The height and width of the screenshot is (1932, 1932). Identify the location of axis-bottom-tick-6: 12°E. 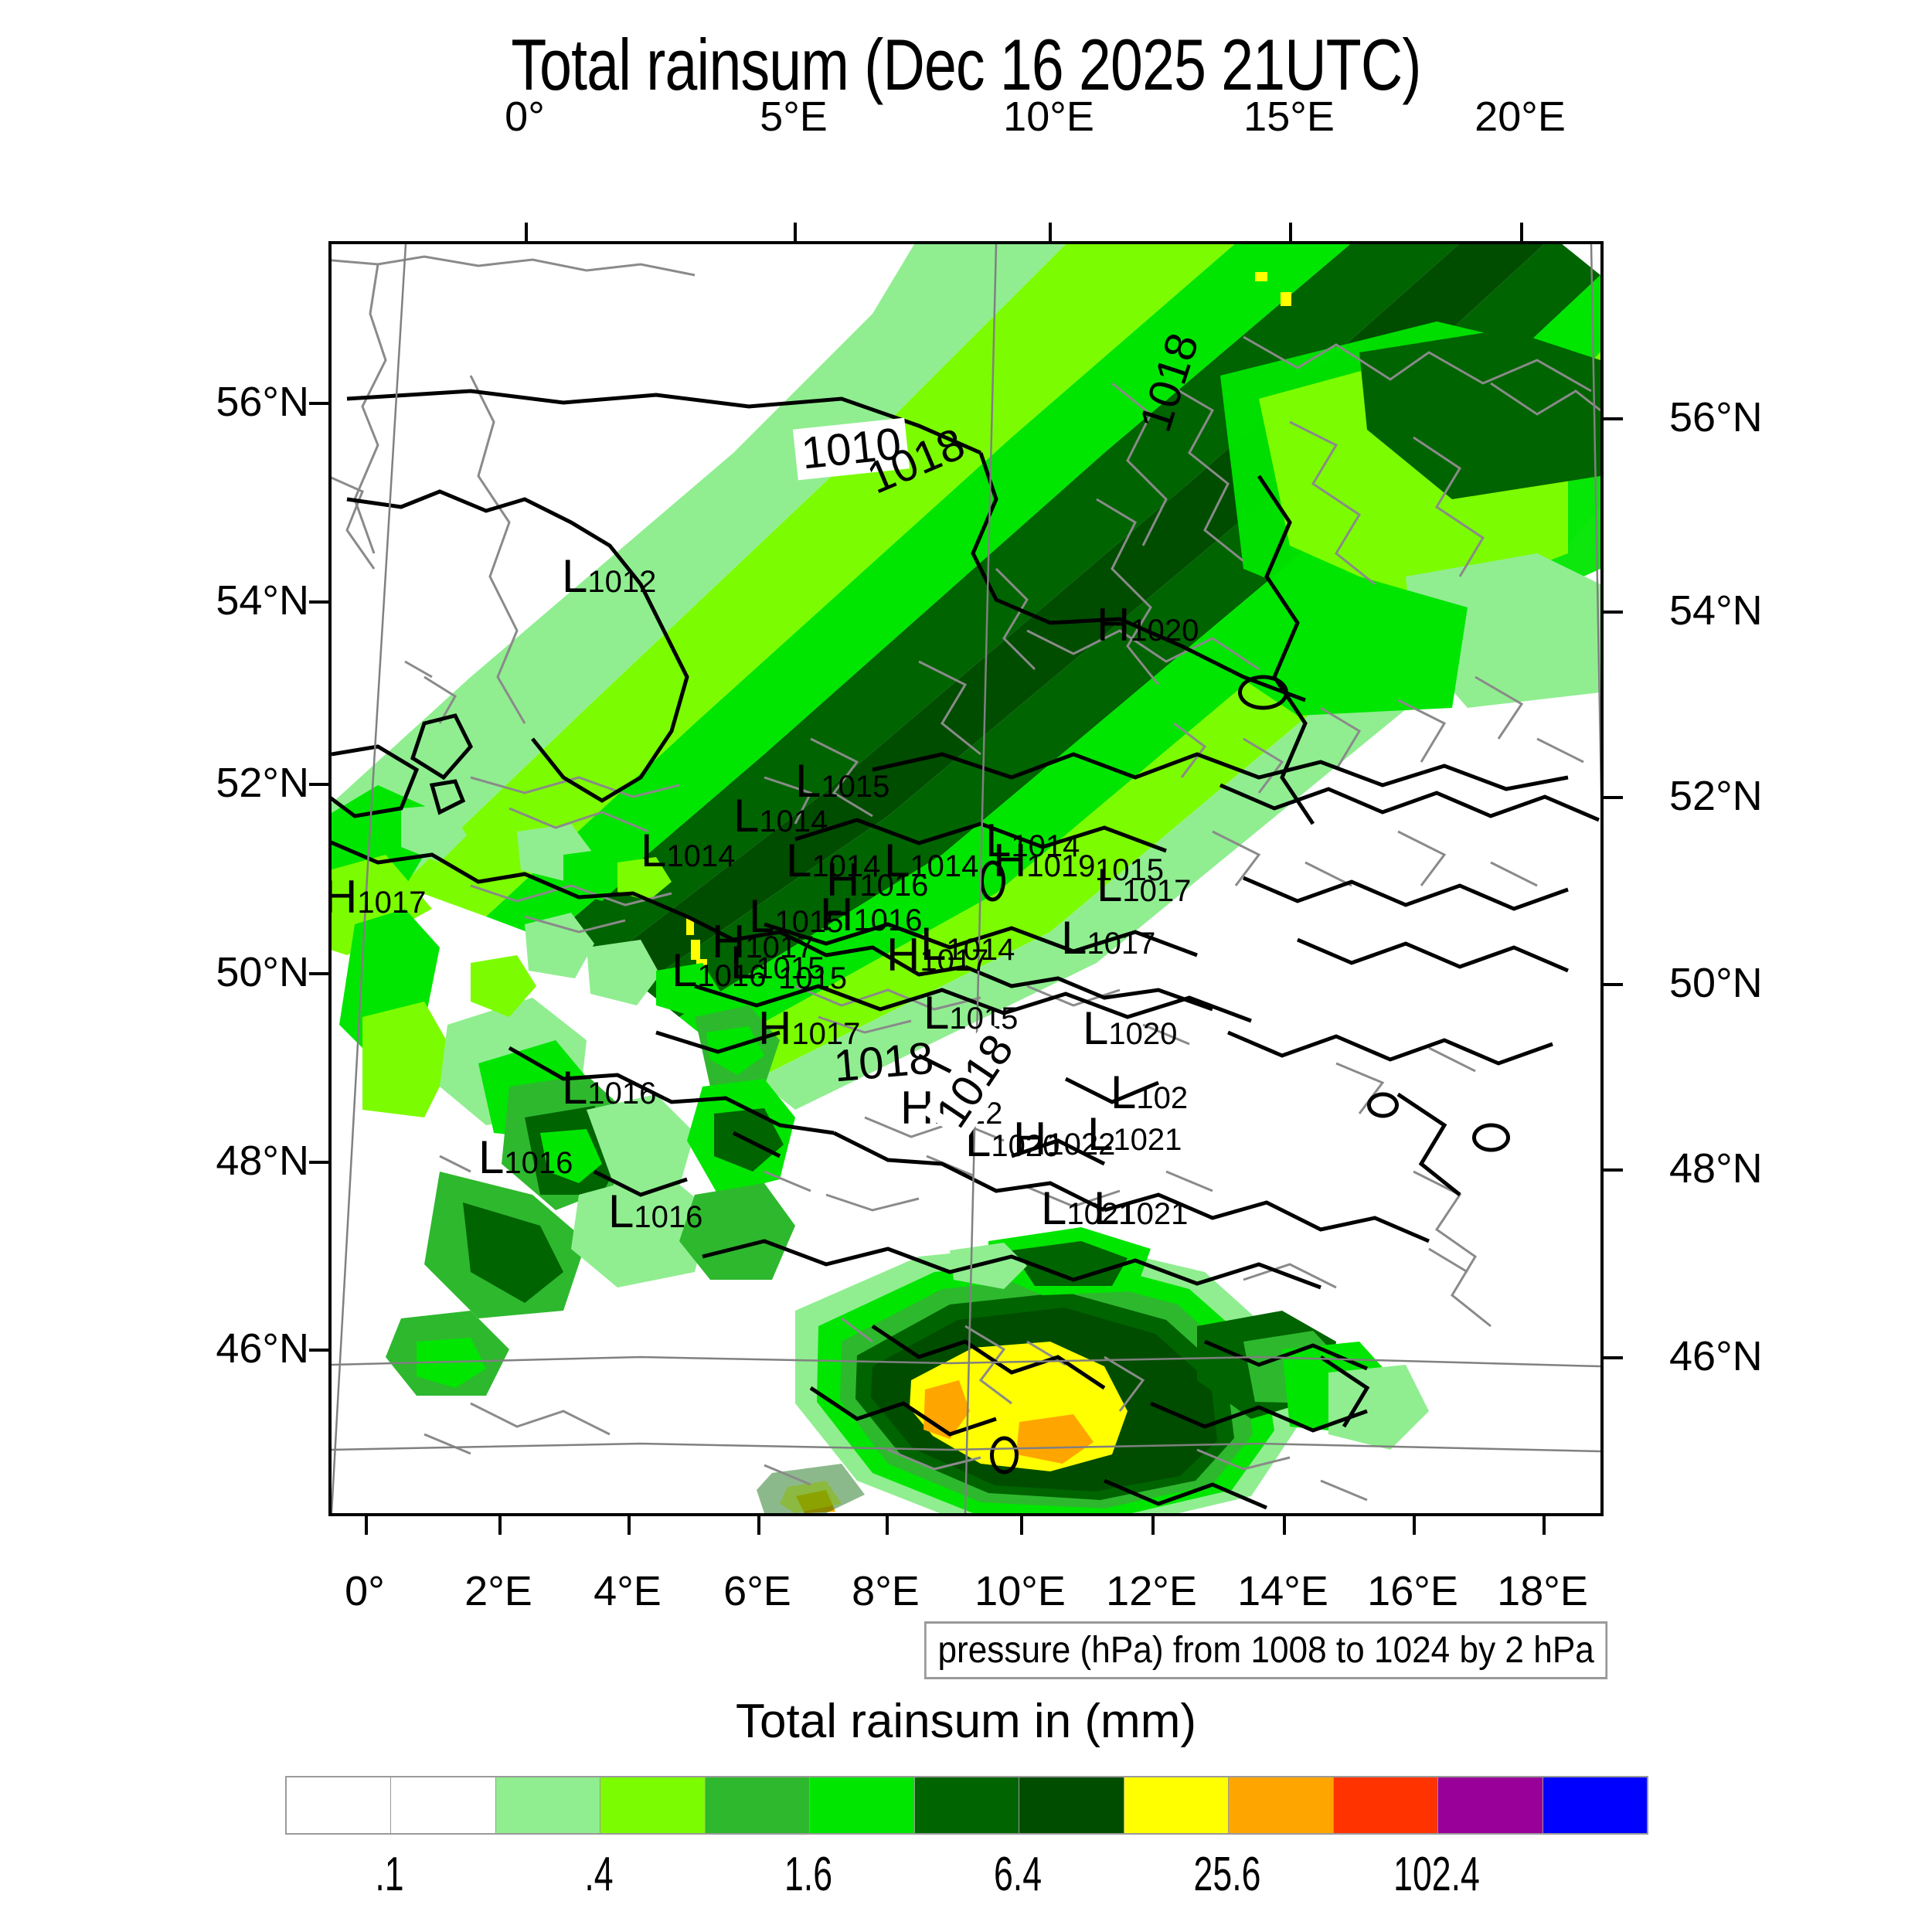
(1151, 1591).